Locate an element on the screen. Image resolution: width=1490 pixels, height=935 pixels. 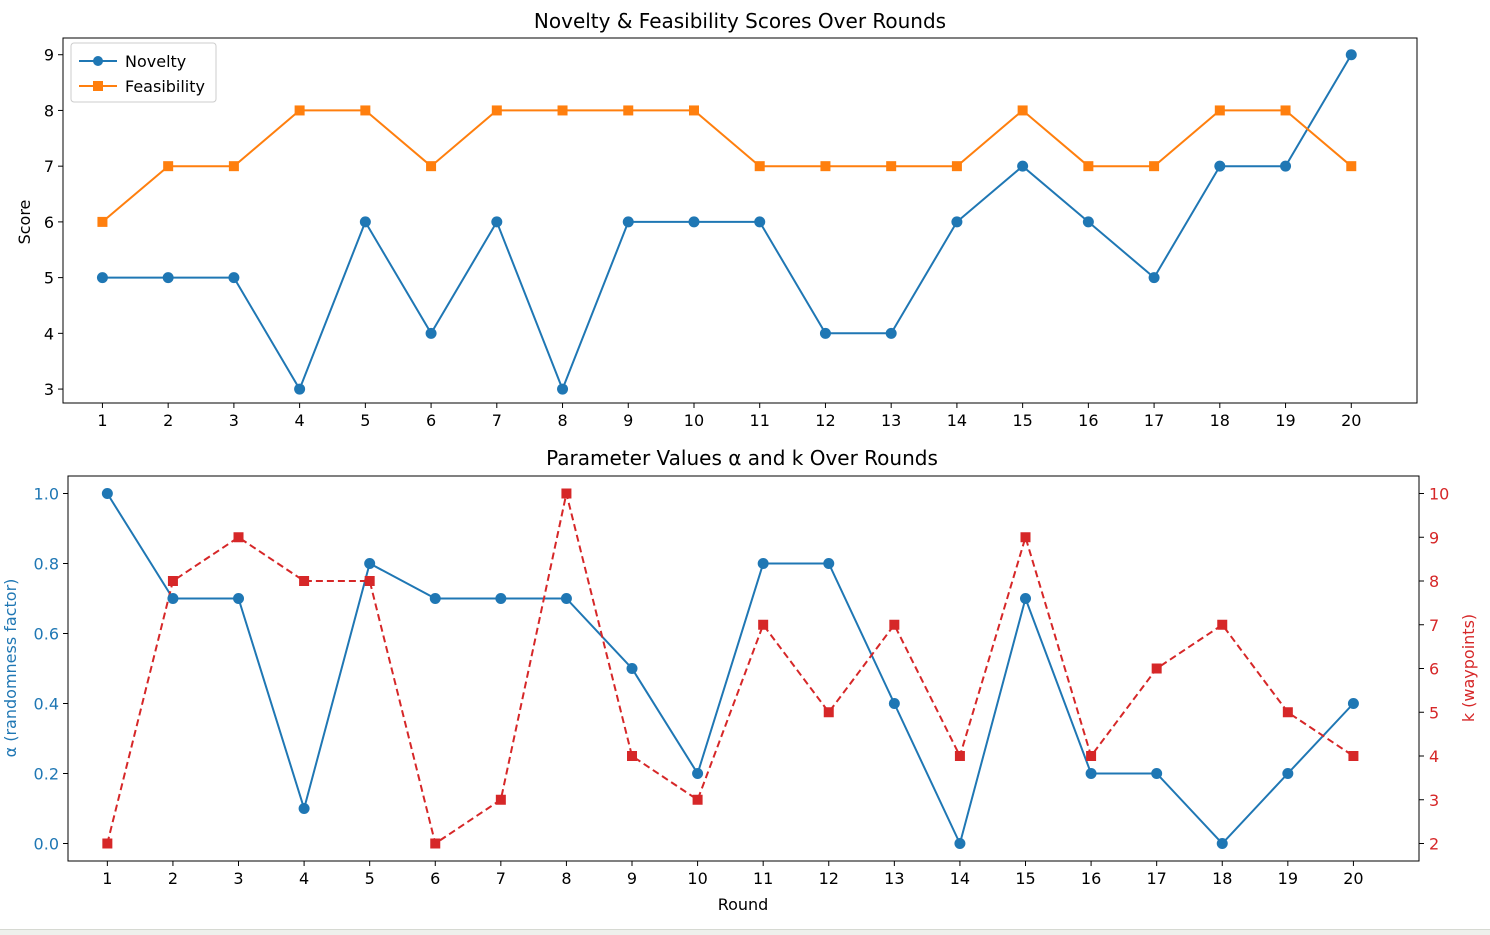
x-tick-label: 18 is located at coordinates (1220, 420).